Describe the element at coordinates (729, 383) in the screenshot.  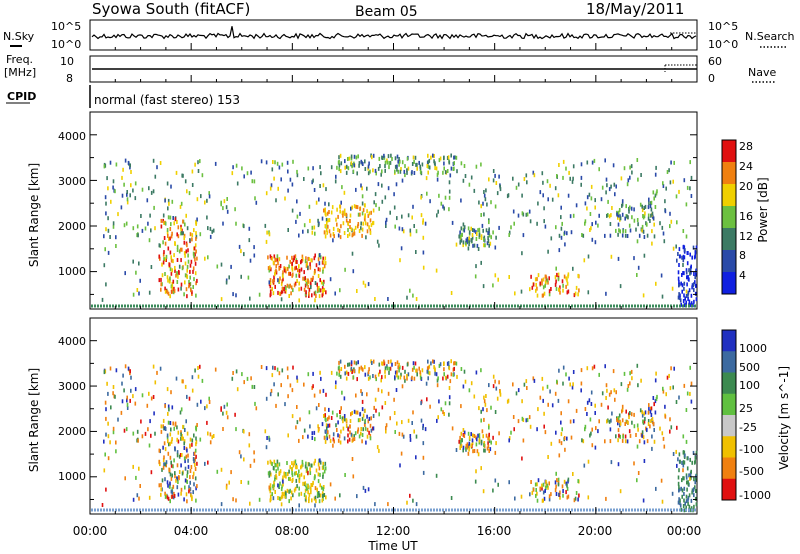
I see `velocity-scale-swatch` at that location.